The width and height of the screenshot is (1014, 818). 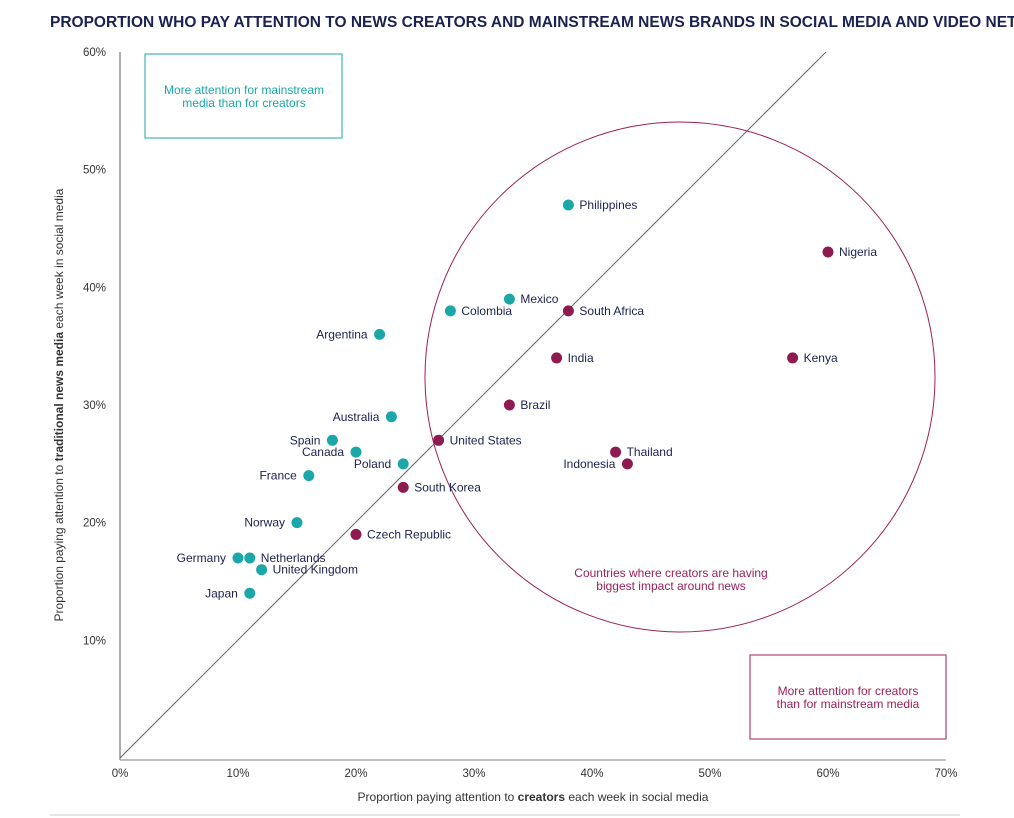 I want to click on point-label: Australia, so click(x=356, y=417).